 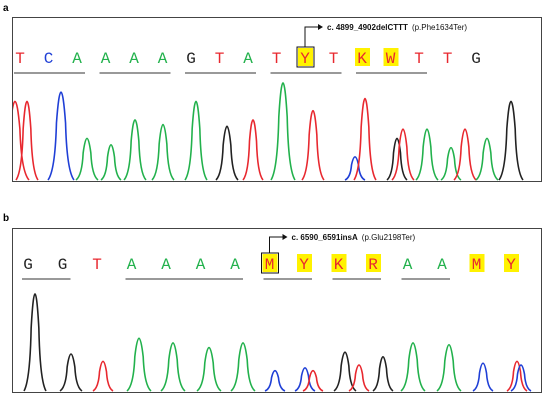 What do you see at coordinates (325, 237) in the screenshot?
I see `mutation-name: c. 6590_6591insA` at bounding box center [325, 237].